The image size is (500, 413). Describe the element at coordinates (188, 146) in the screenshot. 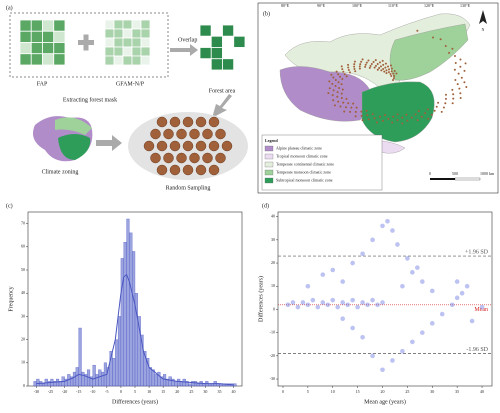

I see `samples` at that location.